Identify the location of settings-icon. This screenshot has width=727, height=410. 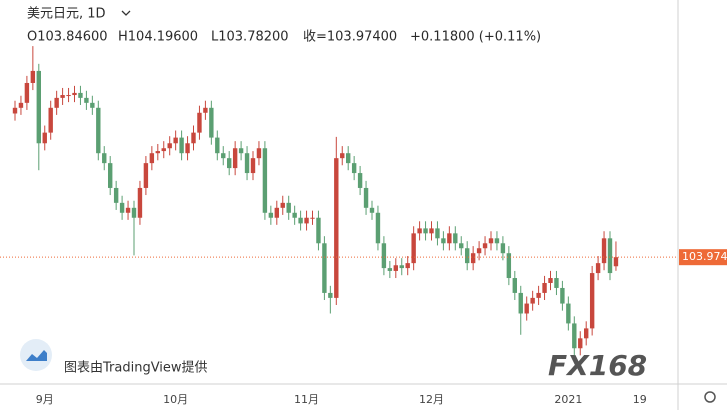
(710, 397).